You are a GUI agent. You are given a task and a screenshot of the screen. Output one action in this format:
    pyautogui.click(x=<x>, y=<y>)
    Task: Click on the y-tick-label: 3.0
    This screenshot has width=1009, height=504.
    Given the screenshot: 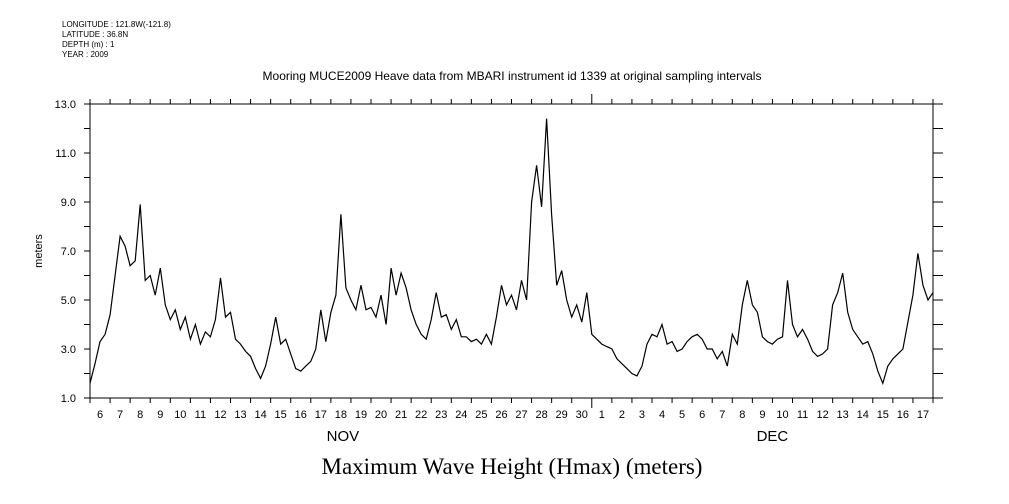 What is the action you would take?
    pyautogui.click(x=68, y=350)
    